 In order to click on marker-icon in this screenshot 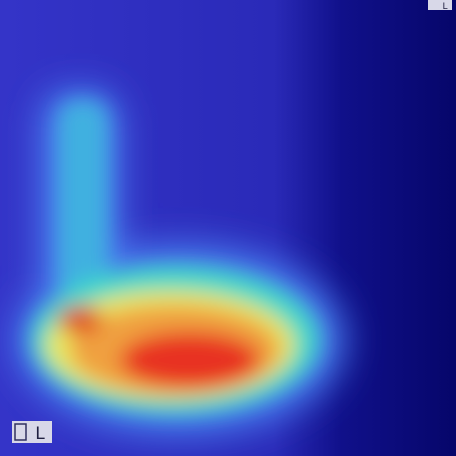, I will do `click(20, 432)`.